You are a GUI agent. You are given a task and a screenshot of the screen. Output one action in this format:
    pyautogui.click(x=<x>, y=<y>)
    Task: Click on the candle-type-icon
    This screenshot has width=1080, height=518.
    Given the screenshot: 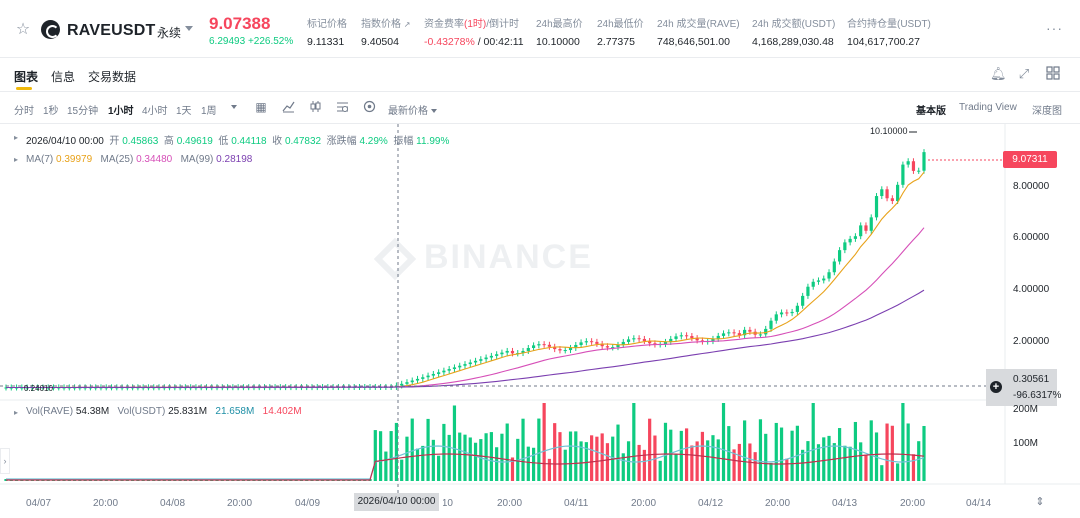 What is the action you would take?
    pyautogui.click(x=315, y=107)
    